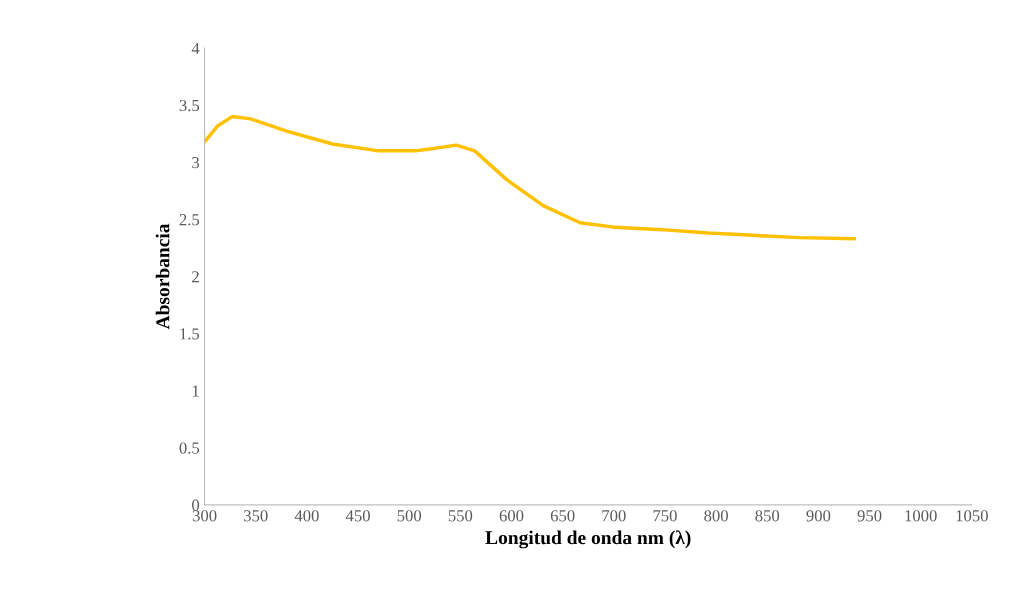 The height and width of the screenshot is (601, 1023). I want to click on y-tick-label: 3.5, so click(189, 105).